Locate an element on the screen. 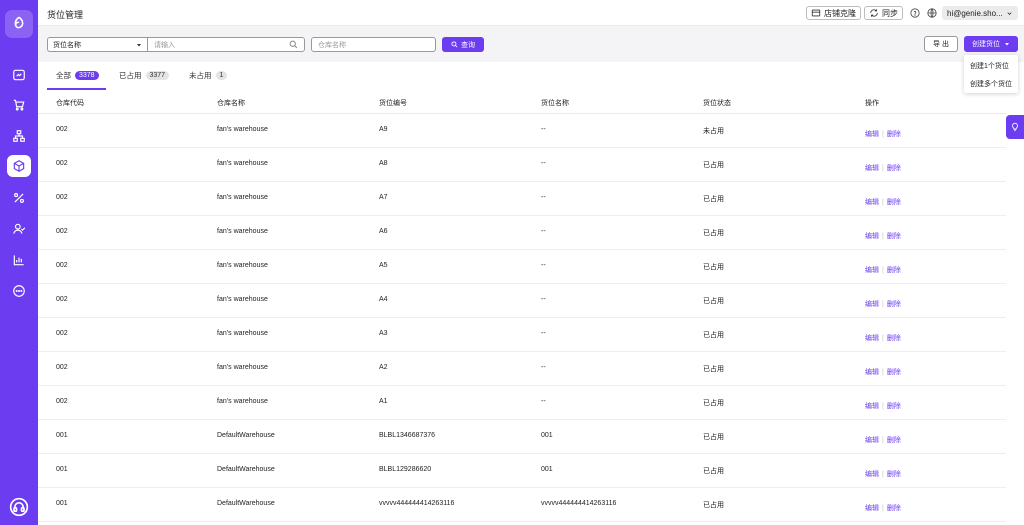 The height and width of the screenshot is (525, 1024). create-location-button: 创建货位 is located at coordinates (991, 44).